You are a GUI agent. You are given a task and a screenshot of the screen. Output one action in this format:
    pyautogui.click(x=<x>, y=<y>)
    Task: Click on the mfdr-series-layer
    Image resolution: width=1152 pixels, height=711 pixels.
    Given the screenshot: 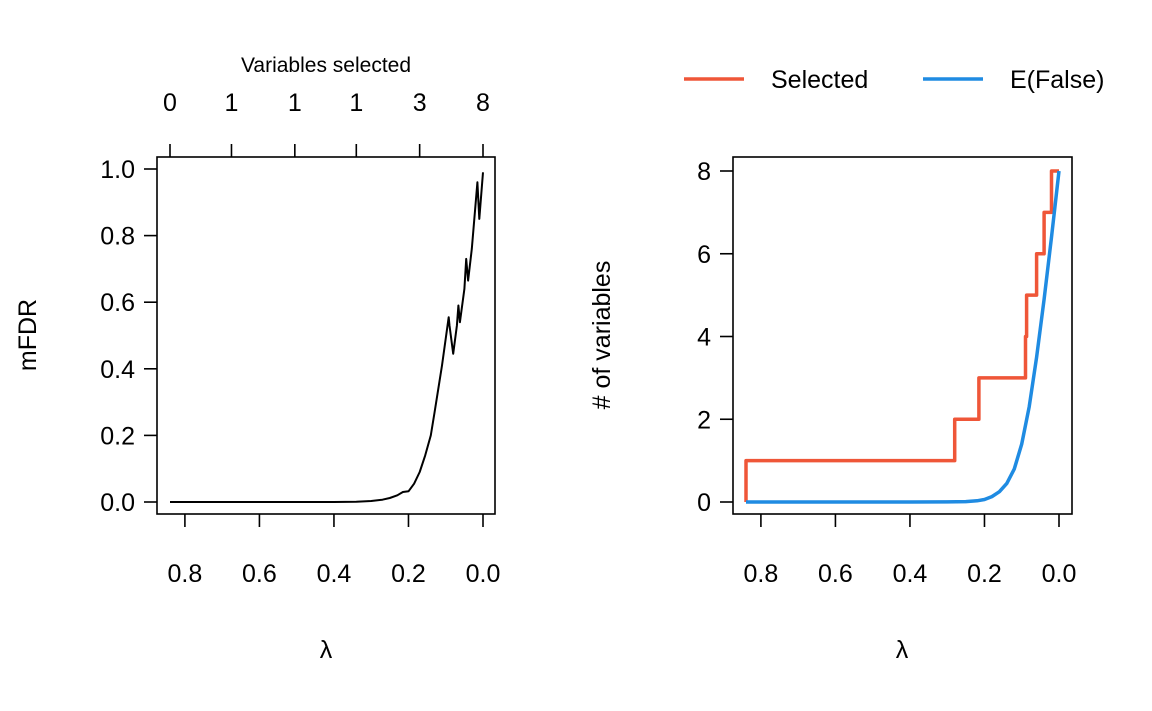 What is the action you would take?
    pyautogui.click(x=327, y=337)
    